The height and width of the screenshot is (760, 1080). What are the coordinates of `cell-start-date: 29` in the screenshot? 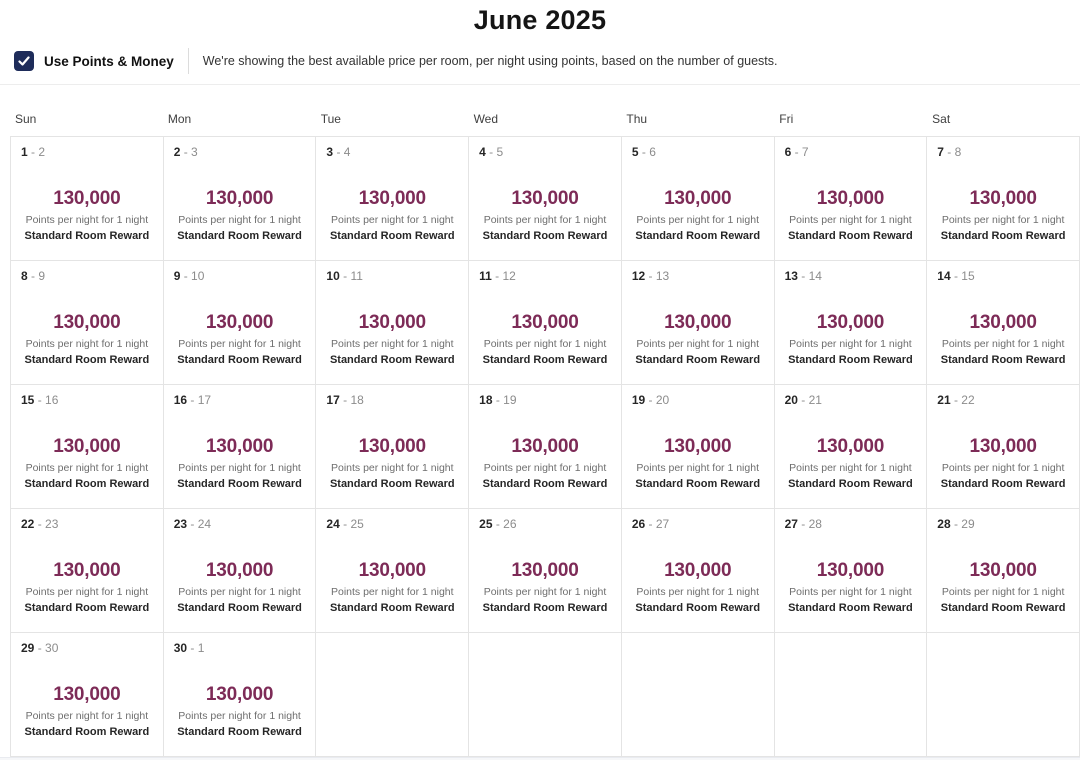 It's located at (28, 648).